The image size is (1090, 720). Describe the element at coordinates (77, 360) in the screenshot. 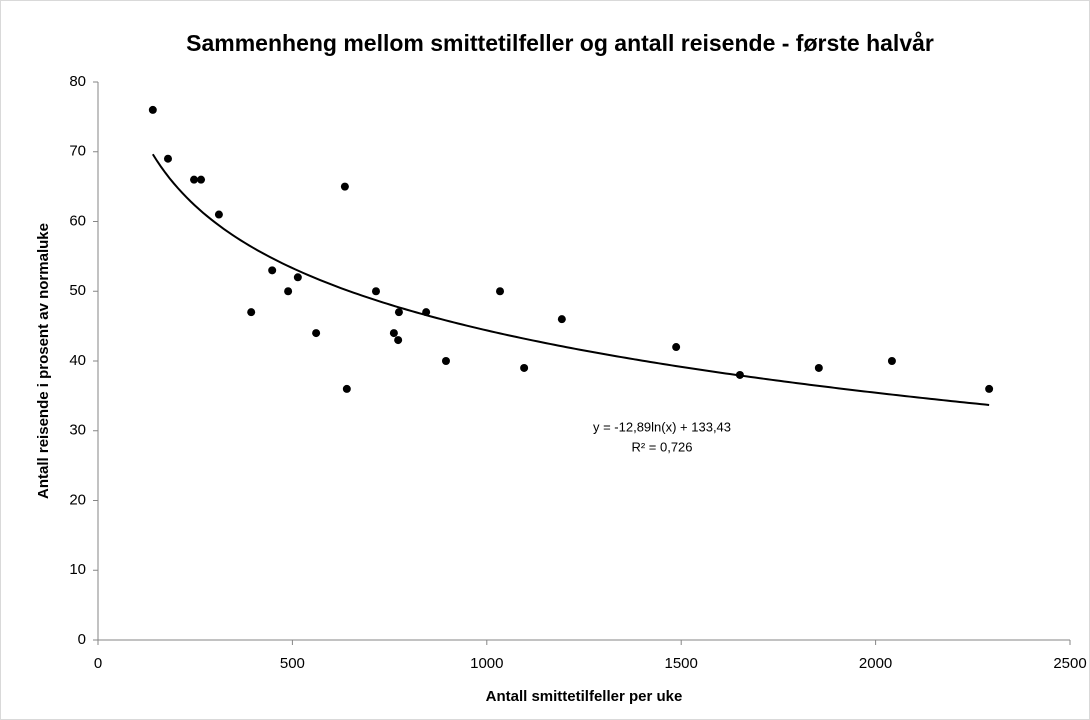

I see `y-tick-label: 40` at that location.